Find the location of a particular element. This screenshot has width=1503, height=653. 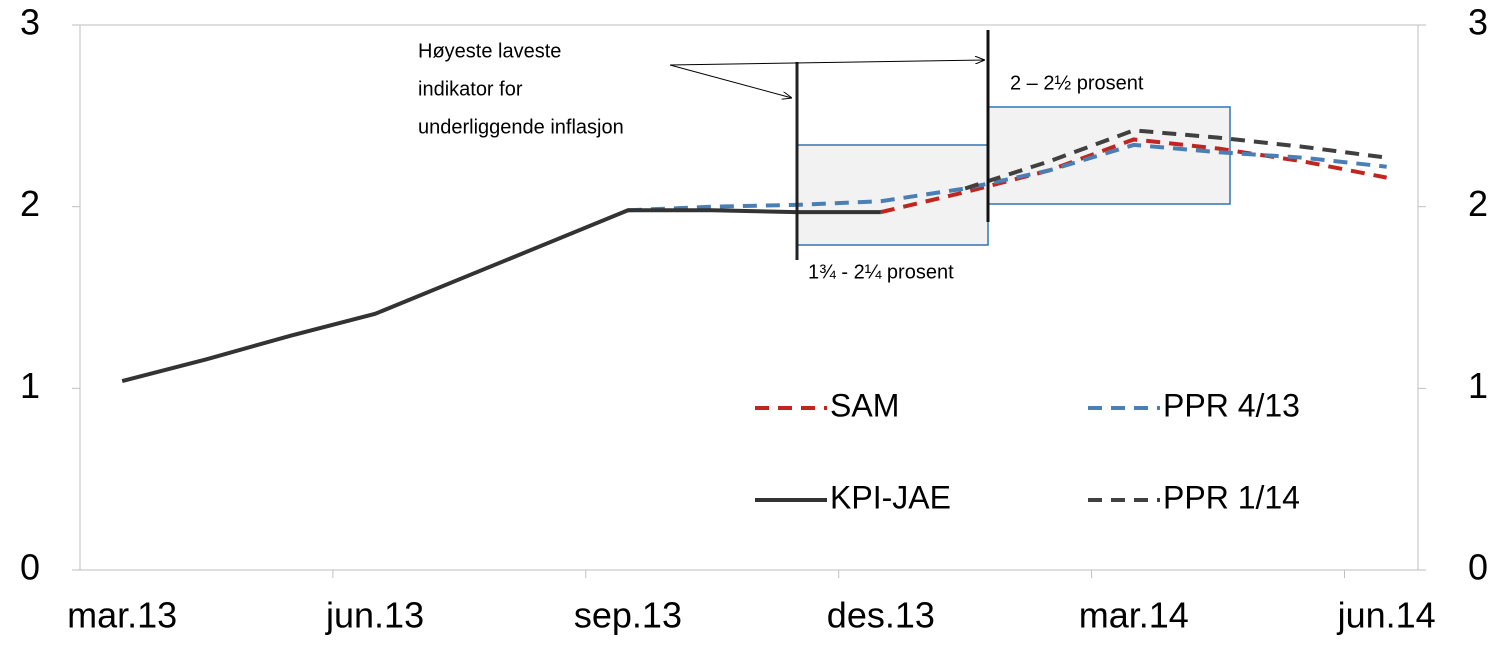

legend-label: PPR 4/13 is located at coordinates (1231, 405).